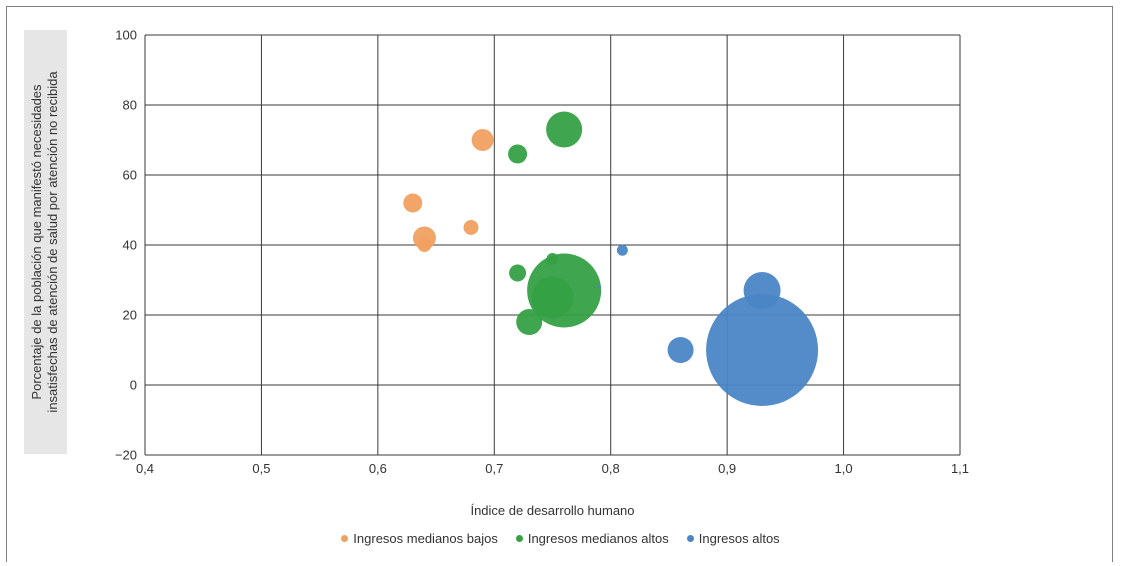  What do you see at coordinates (727, 468) in the screenshot?
I see `x-tick-label: 0,9` at bounding box center [727, 468].